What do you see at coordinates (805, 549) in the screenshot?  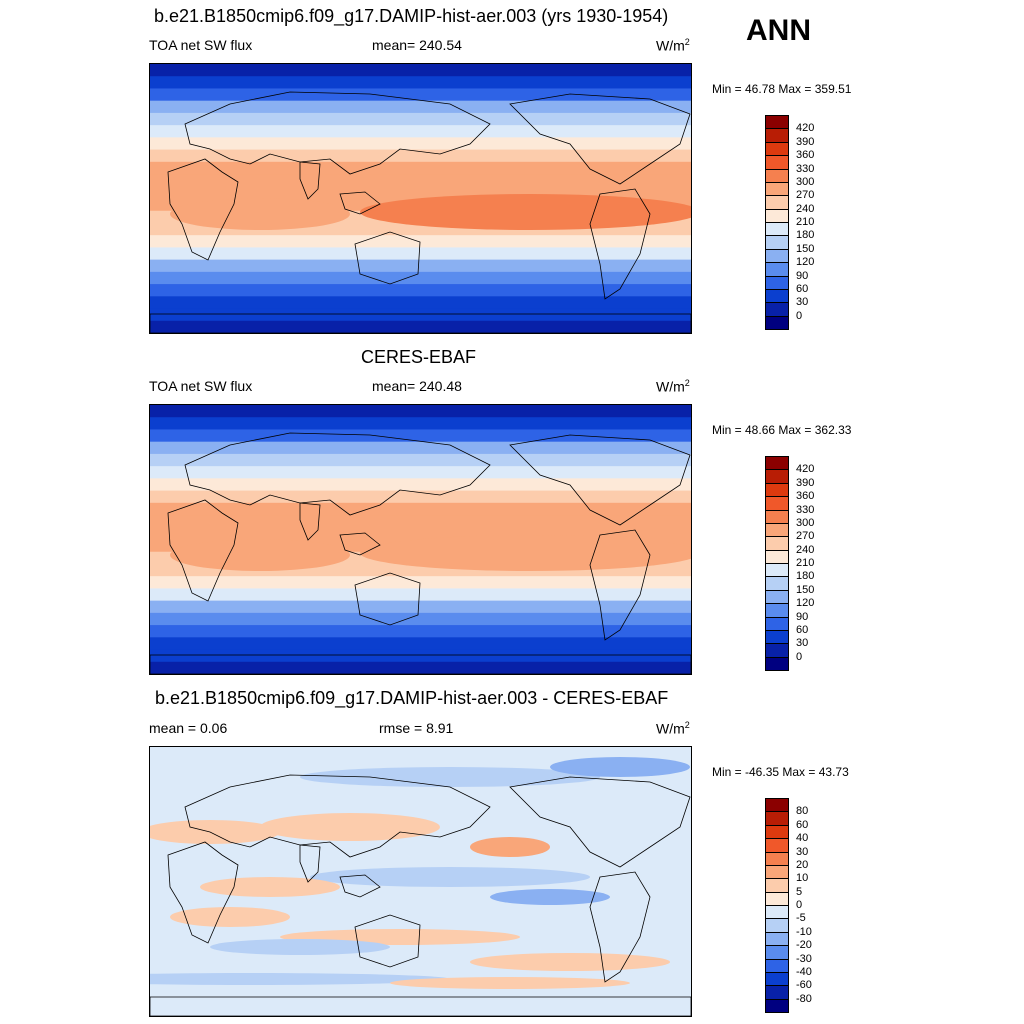 I see `colorbar-label: 240` at bounding box center [805, 549].